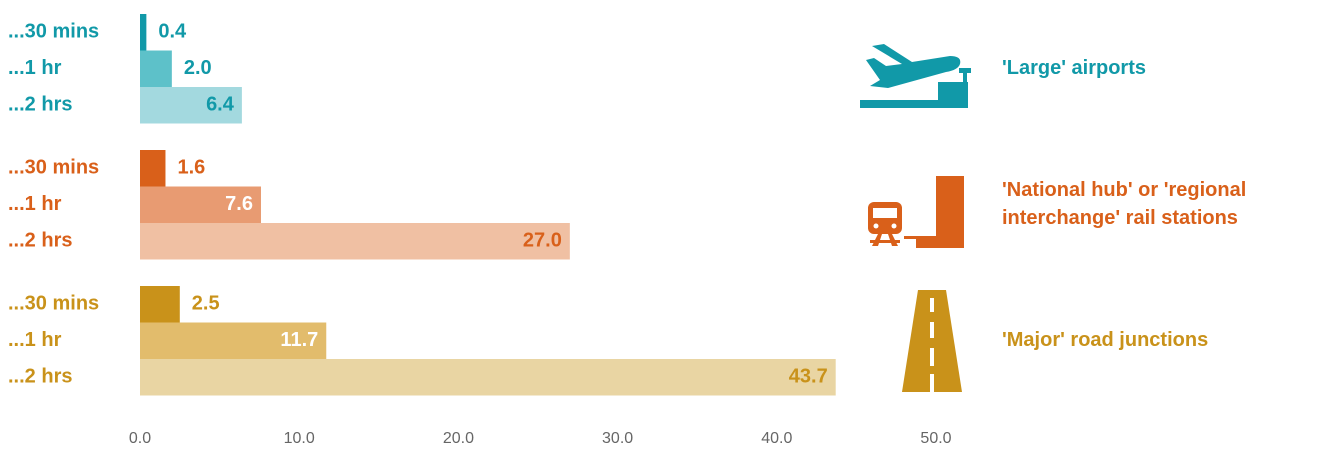 This screenshot has width=1338, height=450. What do you see at coordinates (1120, 218) in the screenshot?
I see `group-label: interchange' rail stations` at bounding box center [1120, 218].